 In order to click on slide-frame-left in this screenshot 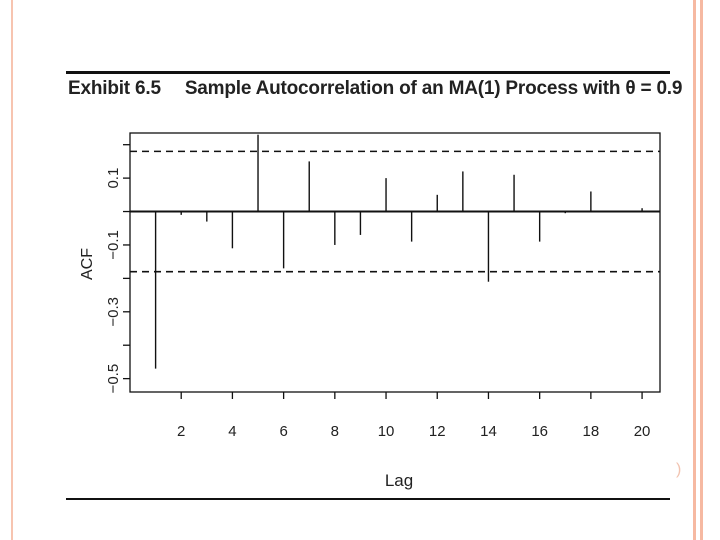, I will do `click(6, 270)`.